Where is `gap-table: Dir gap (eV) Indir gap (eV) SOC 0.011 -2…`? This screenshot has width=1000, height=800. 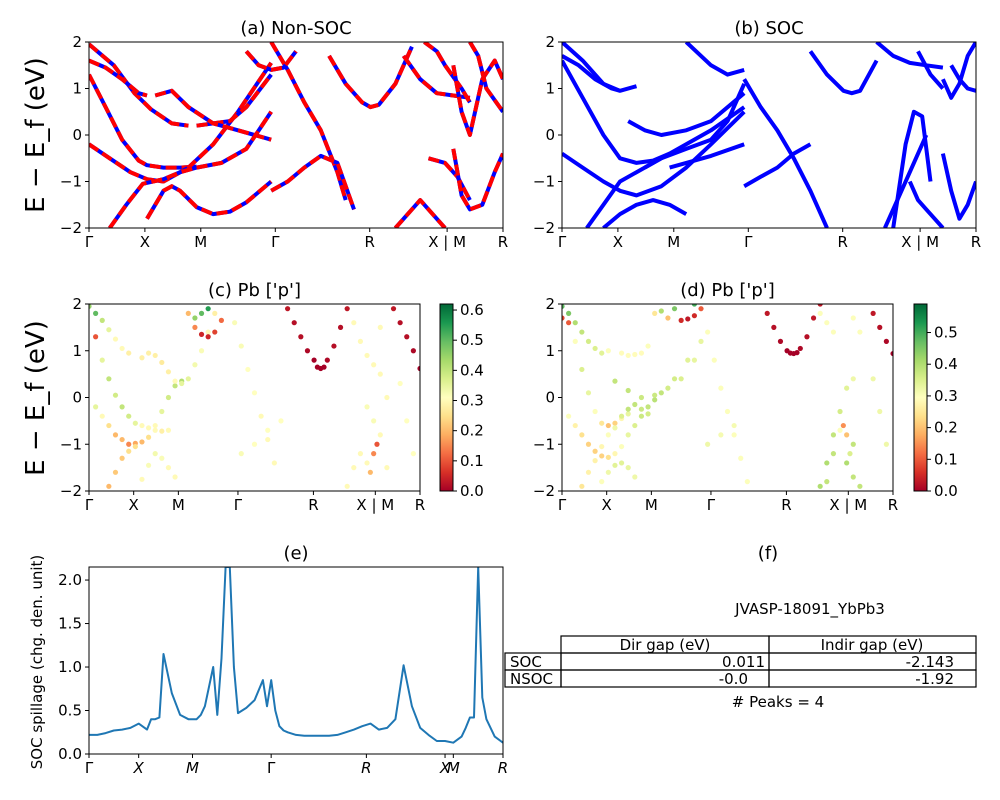 gap-table: Dir gap (eV) Indir gap (eV) SOC 0.011 -2… is located at coordinates (740, 661).